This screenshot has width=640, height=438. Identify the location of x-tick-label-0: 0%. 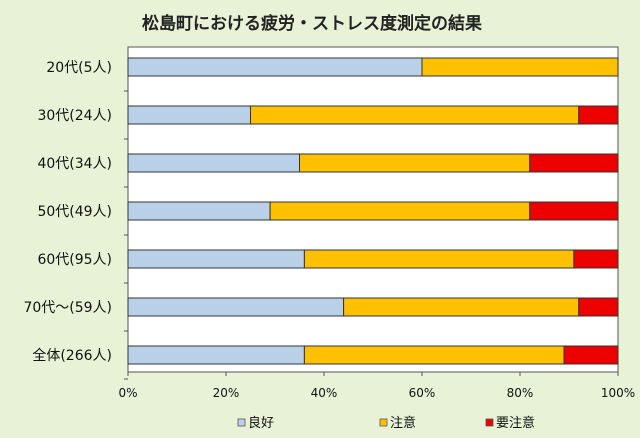
(127, 393).